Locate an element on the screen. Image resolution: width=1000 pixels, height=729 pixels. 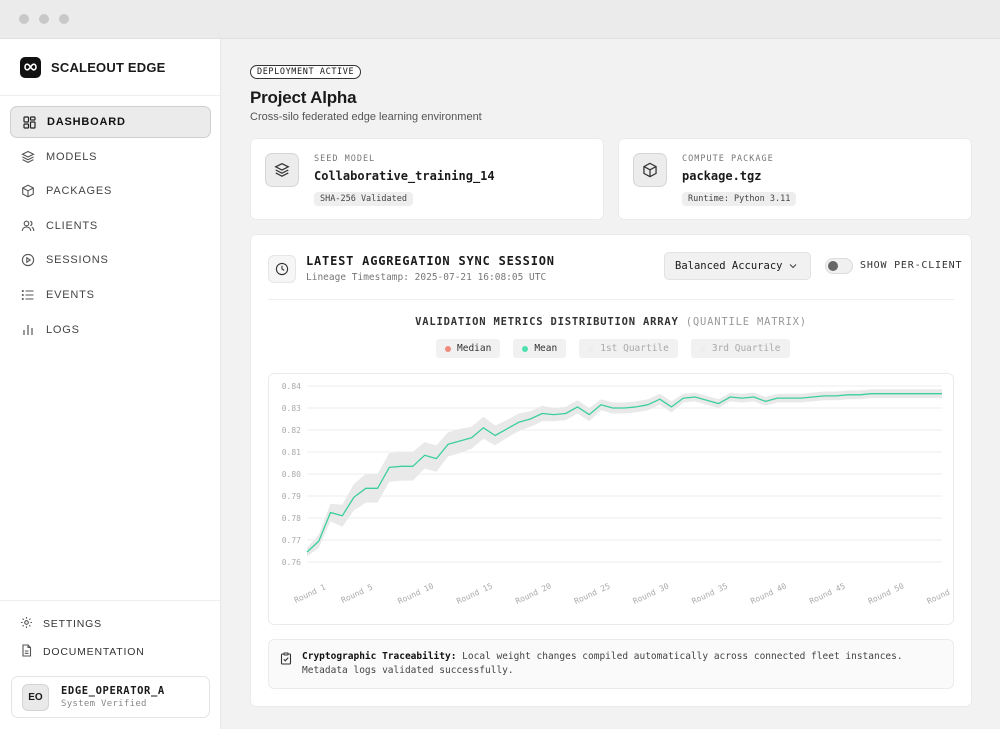
chart-legend: Median Mean 1st Quartile 3rd Quartile is located at coordinates (613, 348).